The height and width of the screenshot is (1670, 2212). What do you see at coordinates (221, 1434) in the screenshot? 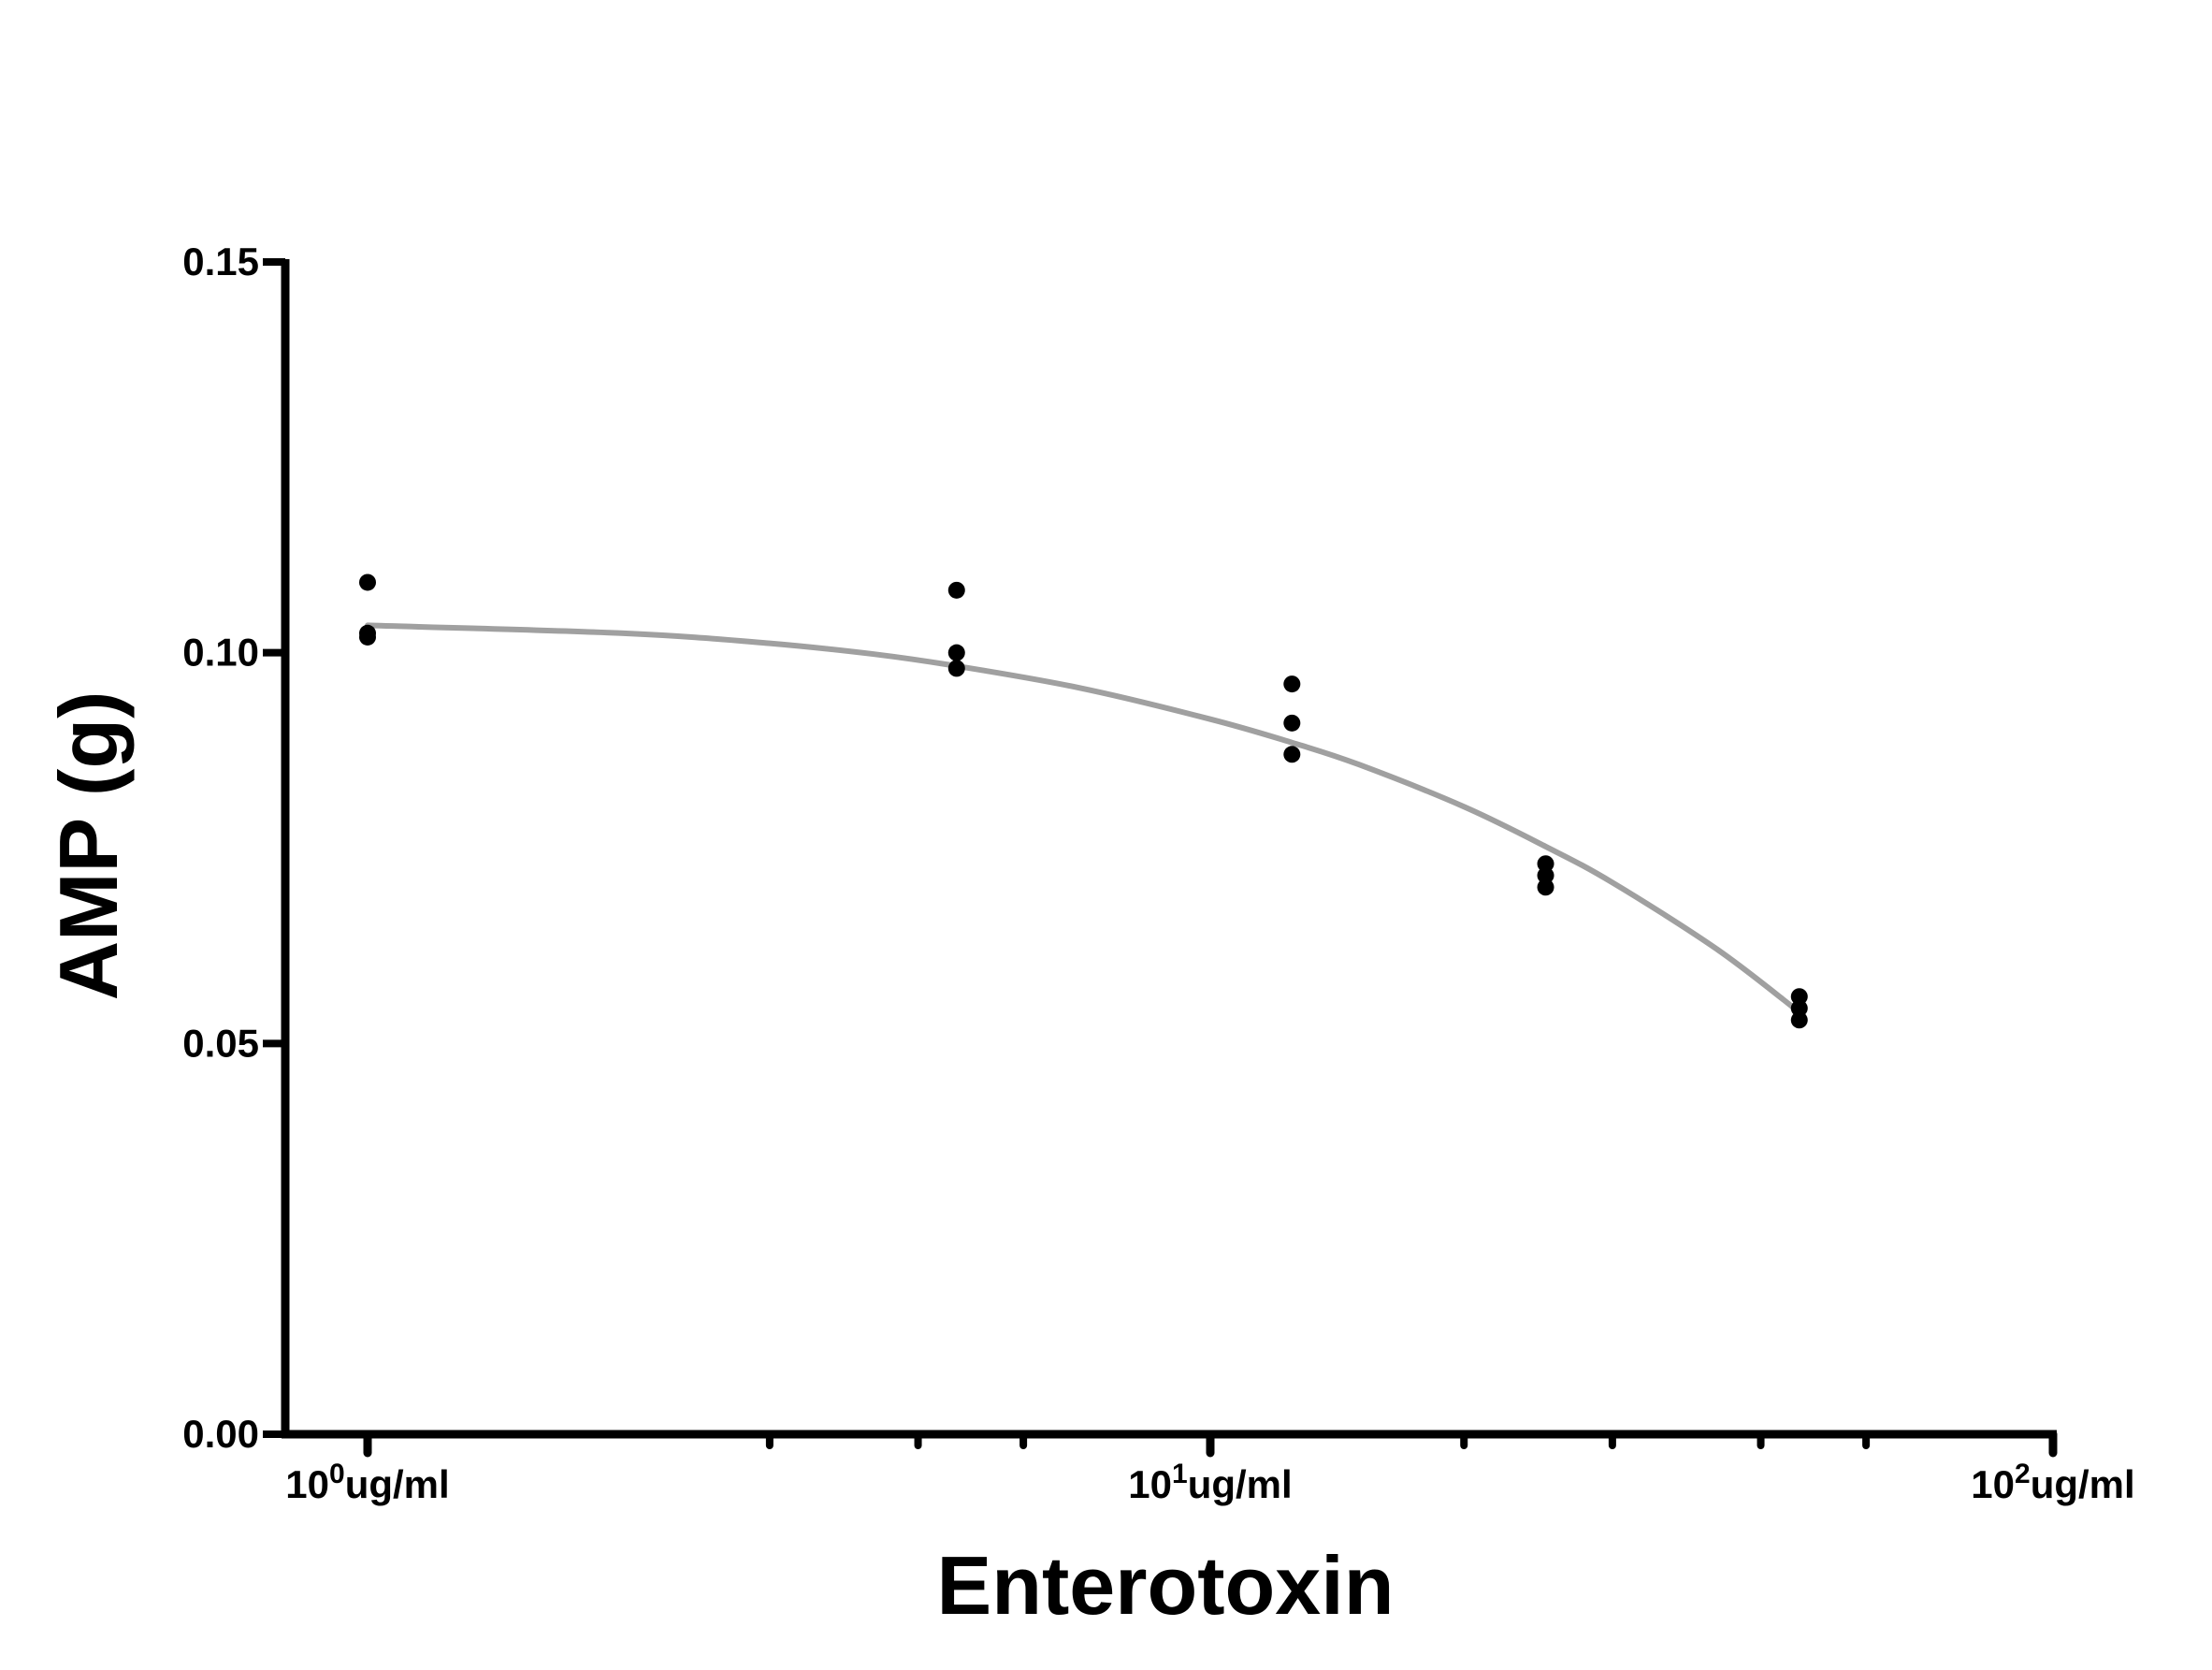
I see `y-tick-label: 0.00` at bounding box center [221, 1434].